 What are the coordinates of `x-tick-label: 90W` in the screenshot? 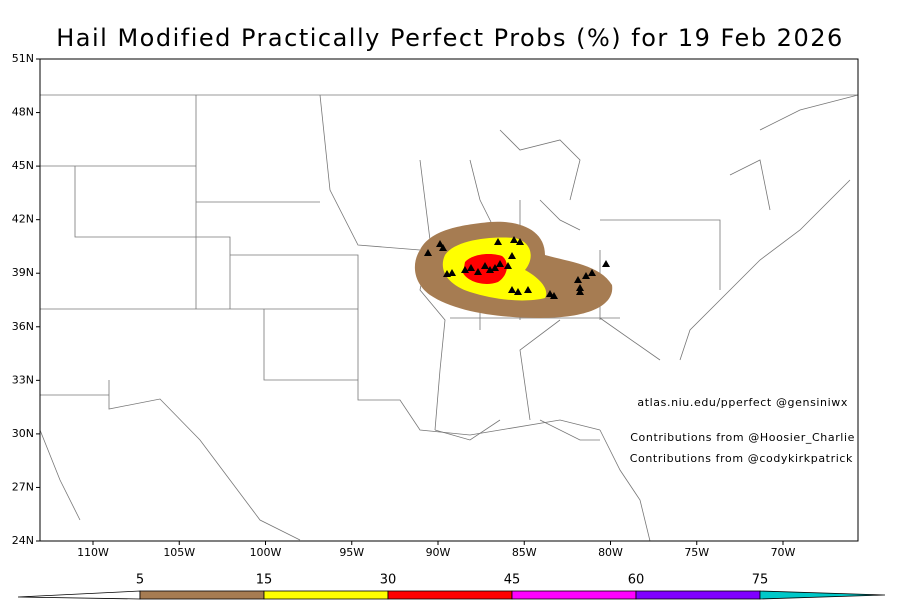 It's located at (438, 552).